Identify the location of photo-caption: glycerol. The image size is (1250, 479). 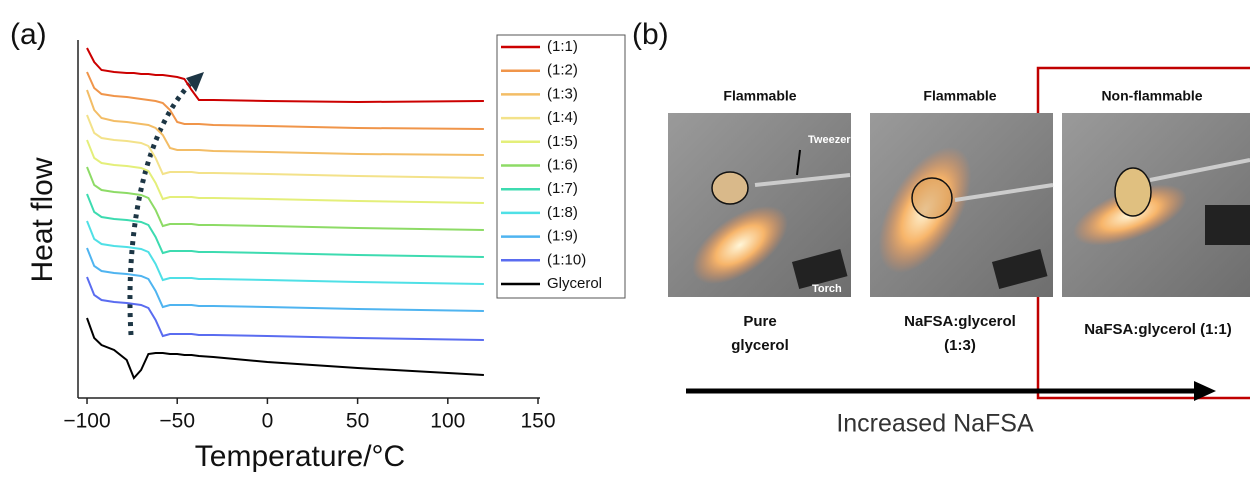
(760, 345).